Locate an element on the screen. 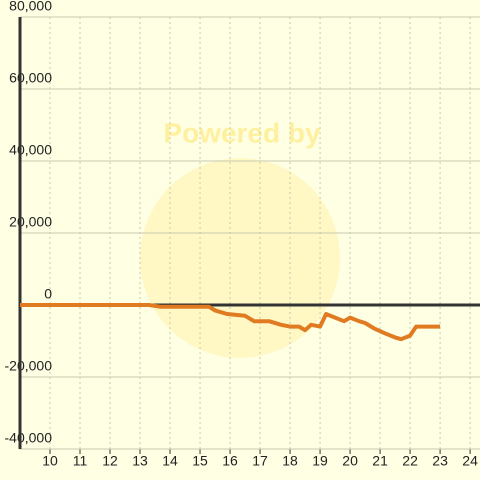 The image size is (480, 480). y-tick-label: 80,000 is located at coordinates (30, 7).